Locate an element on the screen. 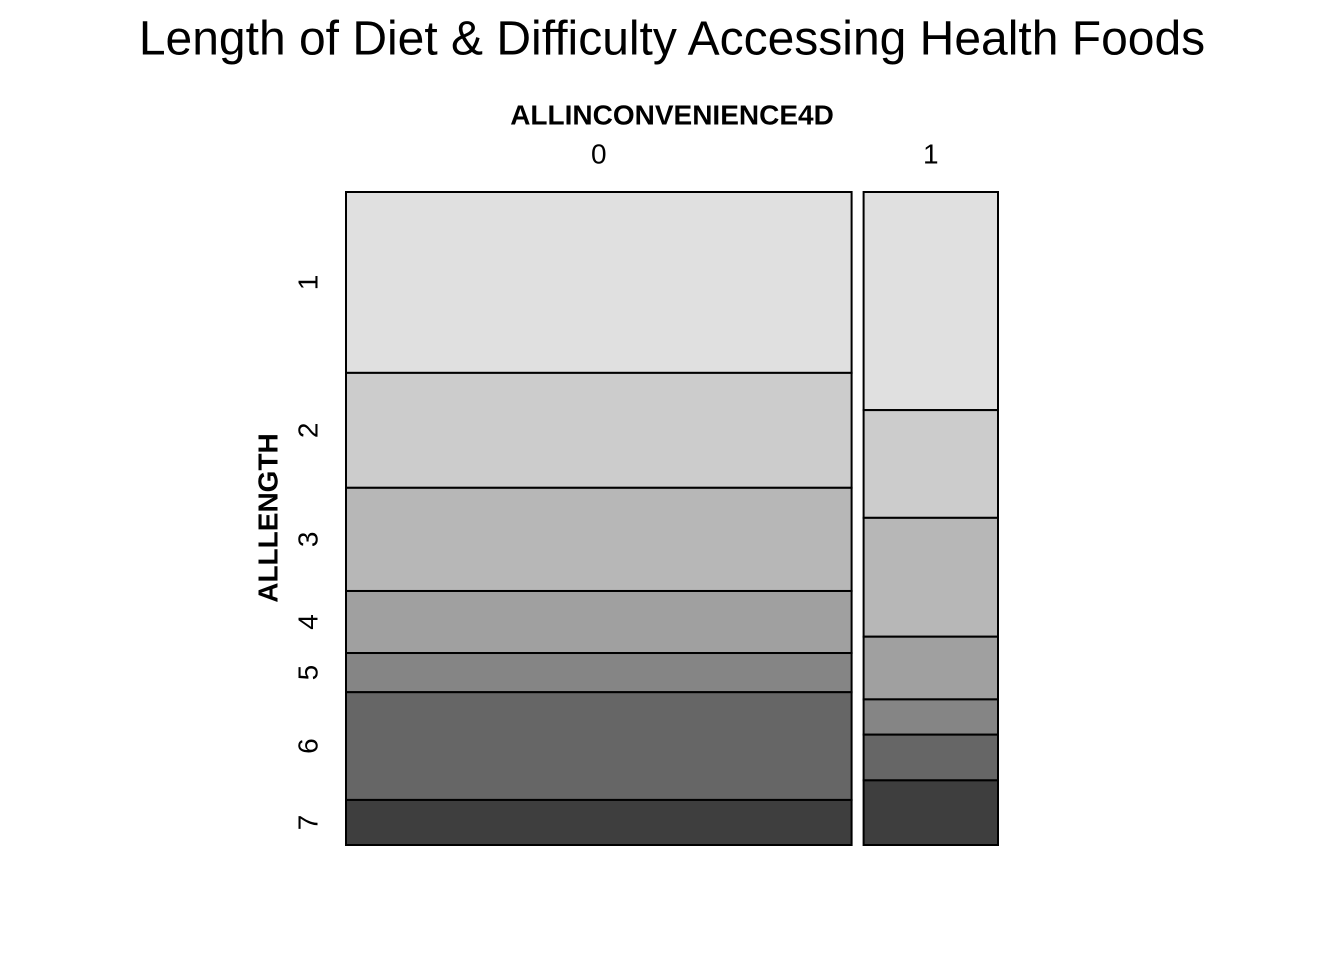  y-tick-label: 2 is located at coordinates (307, 431).